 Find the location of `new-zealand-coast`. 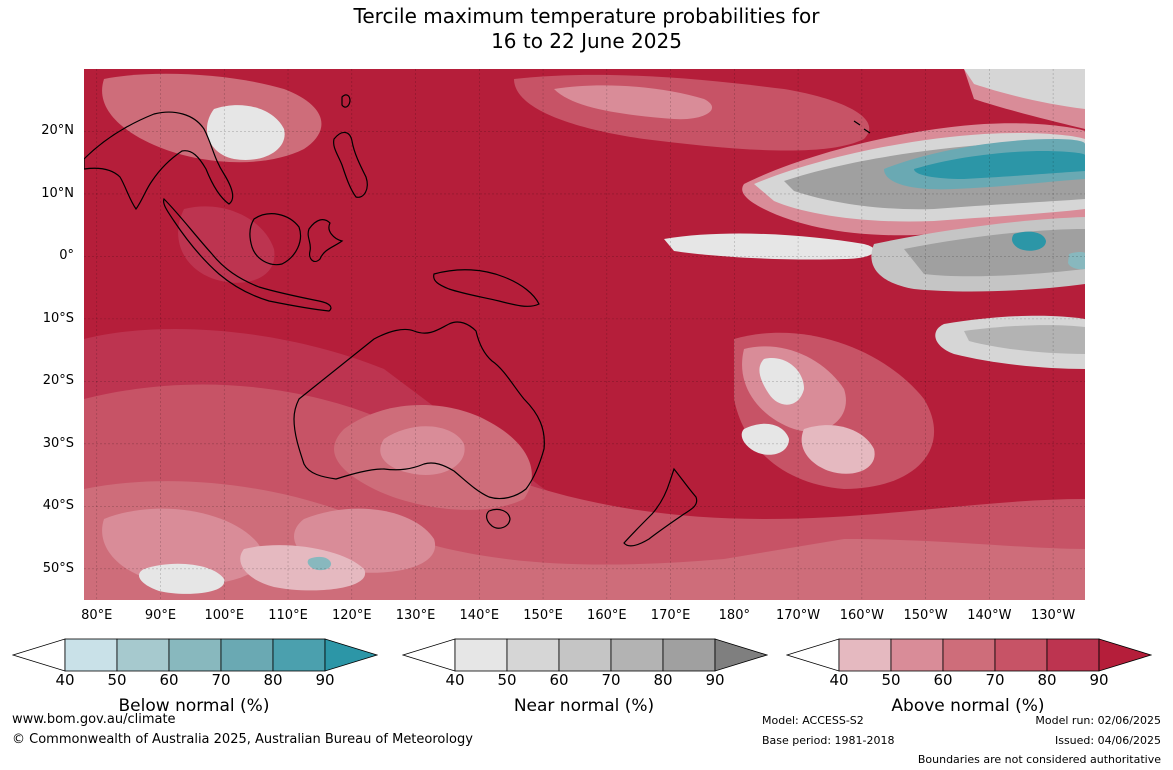

new-zealand-coast is located at coordinates (660, 507).